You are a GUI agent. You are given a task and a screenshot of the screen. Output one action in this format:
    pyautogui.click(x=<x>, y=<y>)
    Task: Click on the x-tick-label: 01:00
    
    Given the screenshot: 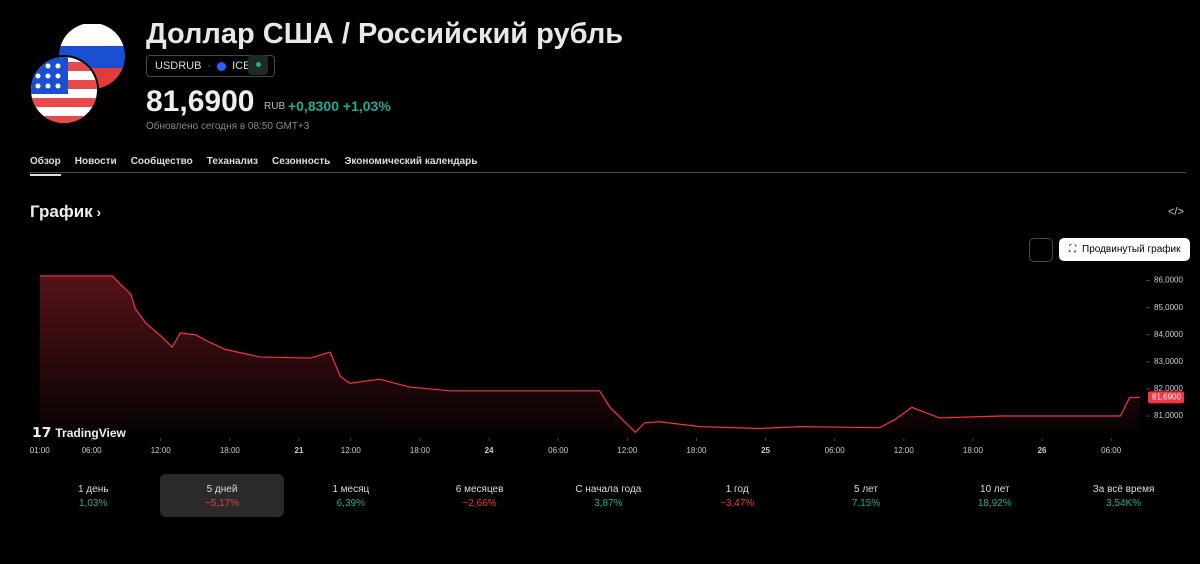 What is the action you would take?
    pyautogui.click(x=40, y=450)
    